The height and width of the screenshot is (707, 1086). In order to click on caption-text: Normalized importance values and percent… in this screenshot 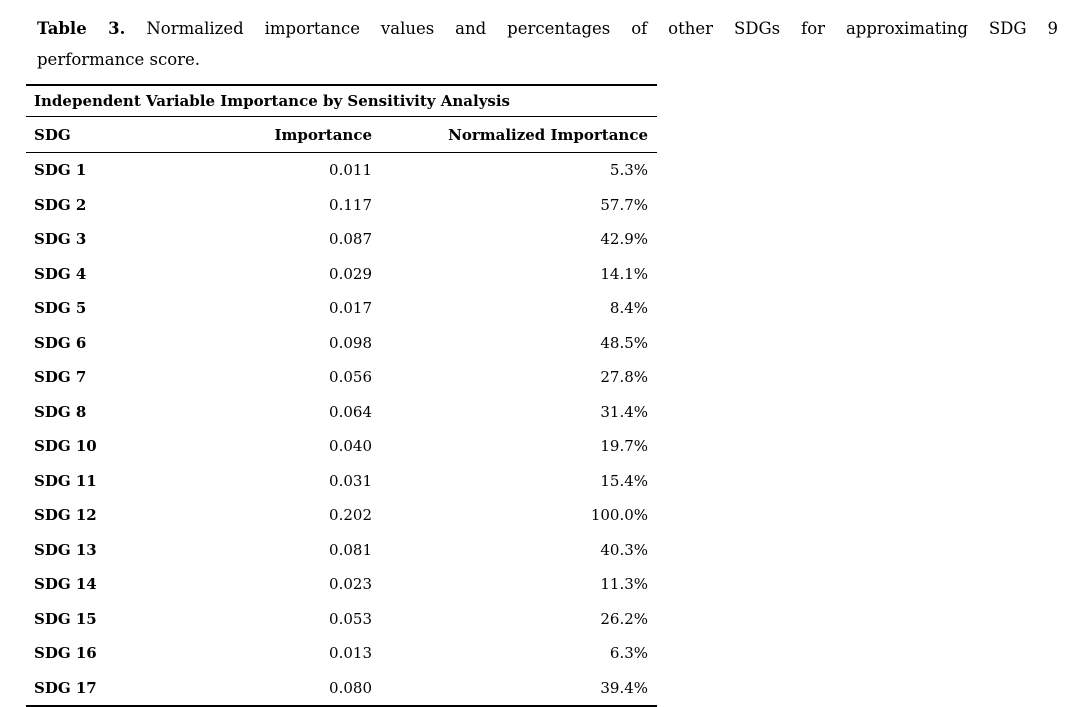, I will do `click(602, 28)`.